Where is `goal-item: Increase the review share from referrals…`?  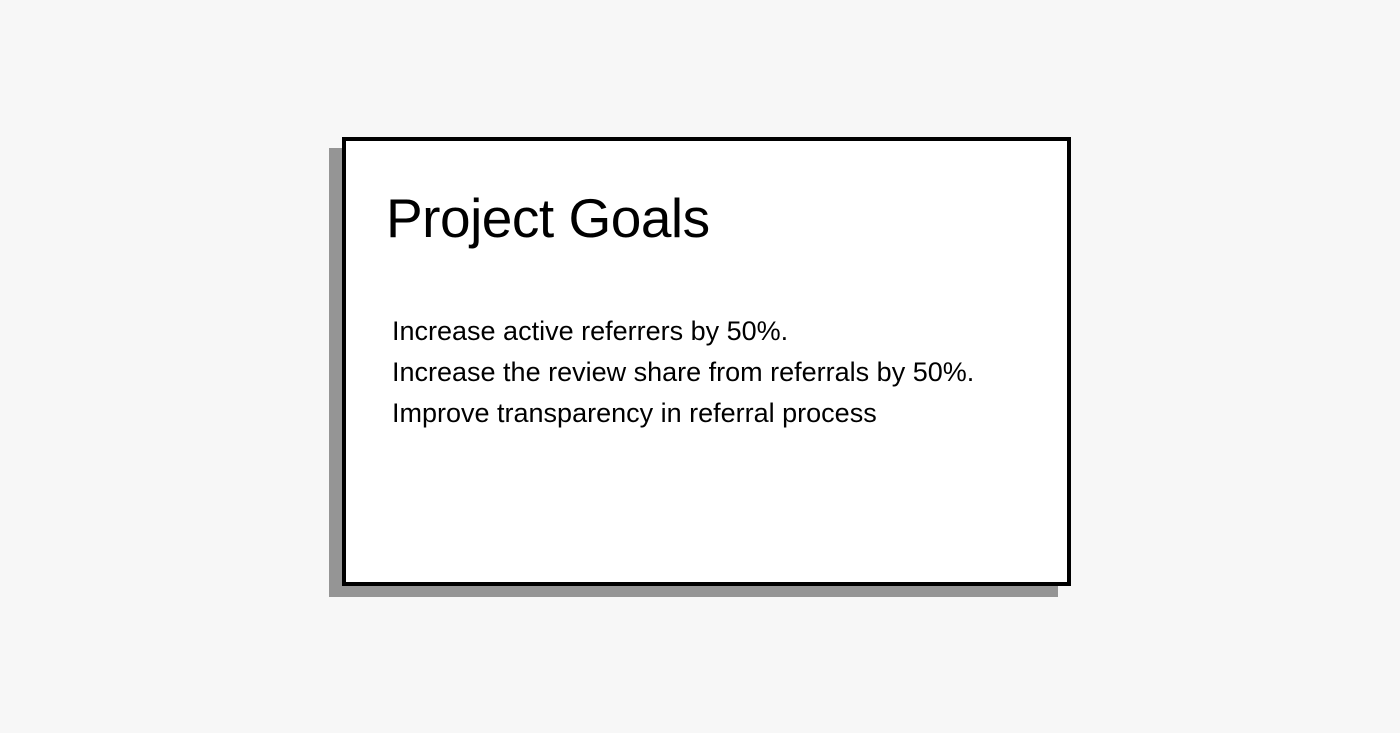 goal-item: Increase the review share from referrals… is located at coordinates (683, 372).